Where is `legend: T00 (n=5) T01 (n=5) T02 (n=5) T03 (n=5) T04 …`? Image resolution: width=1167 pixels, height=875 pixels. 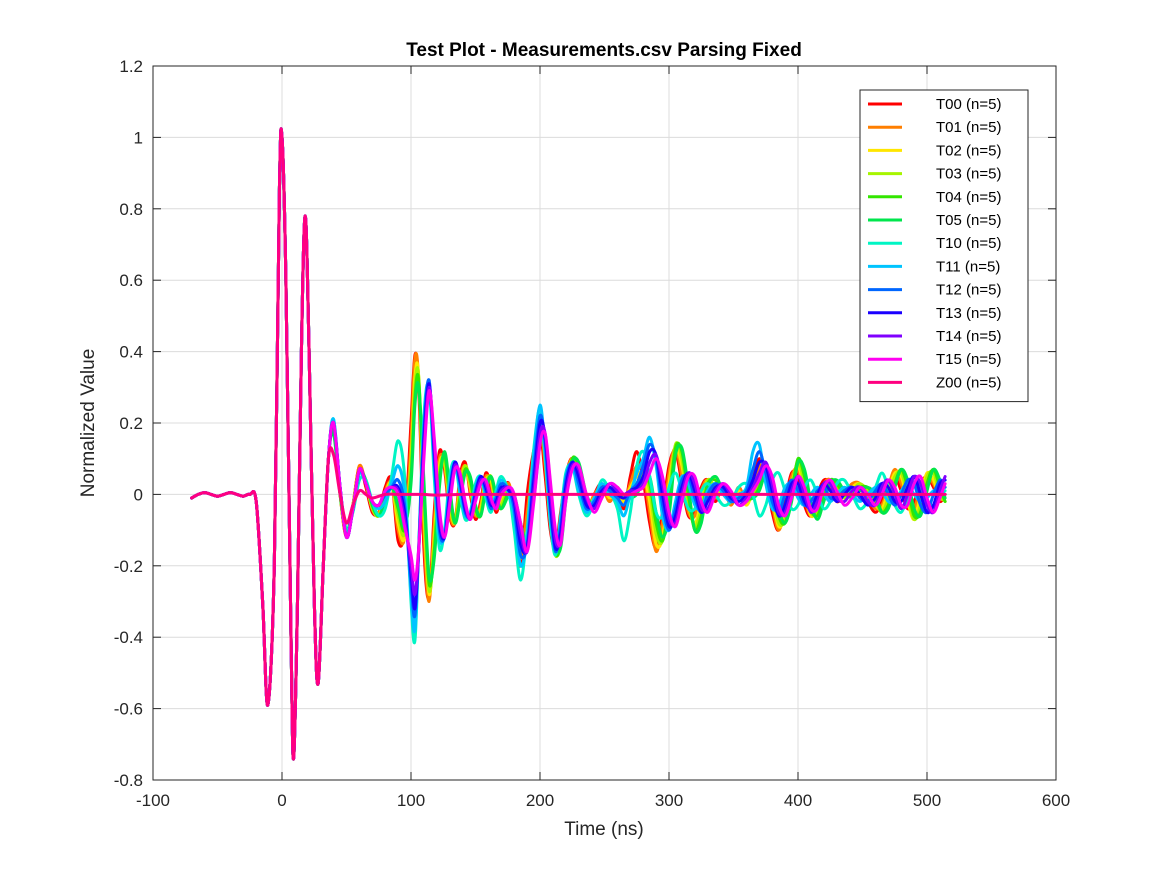
legend: T00 (n=5) T01 (n=5) T02 (n=5) T03 (n=5) T04 … is located at coordinates (944, 246).